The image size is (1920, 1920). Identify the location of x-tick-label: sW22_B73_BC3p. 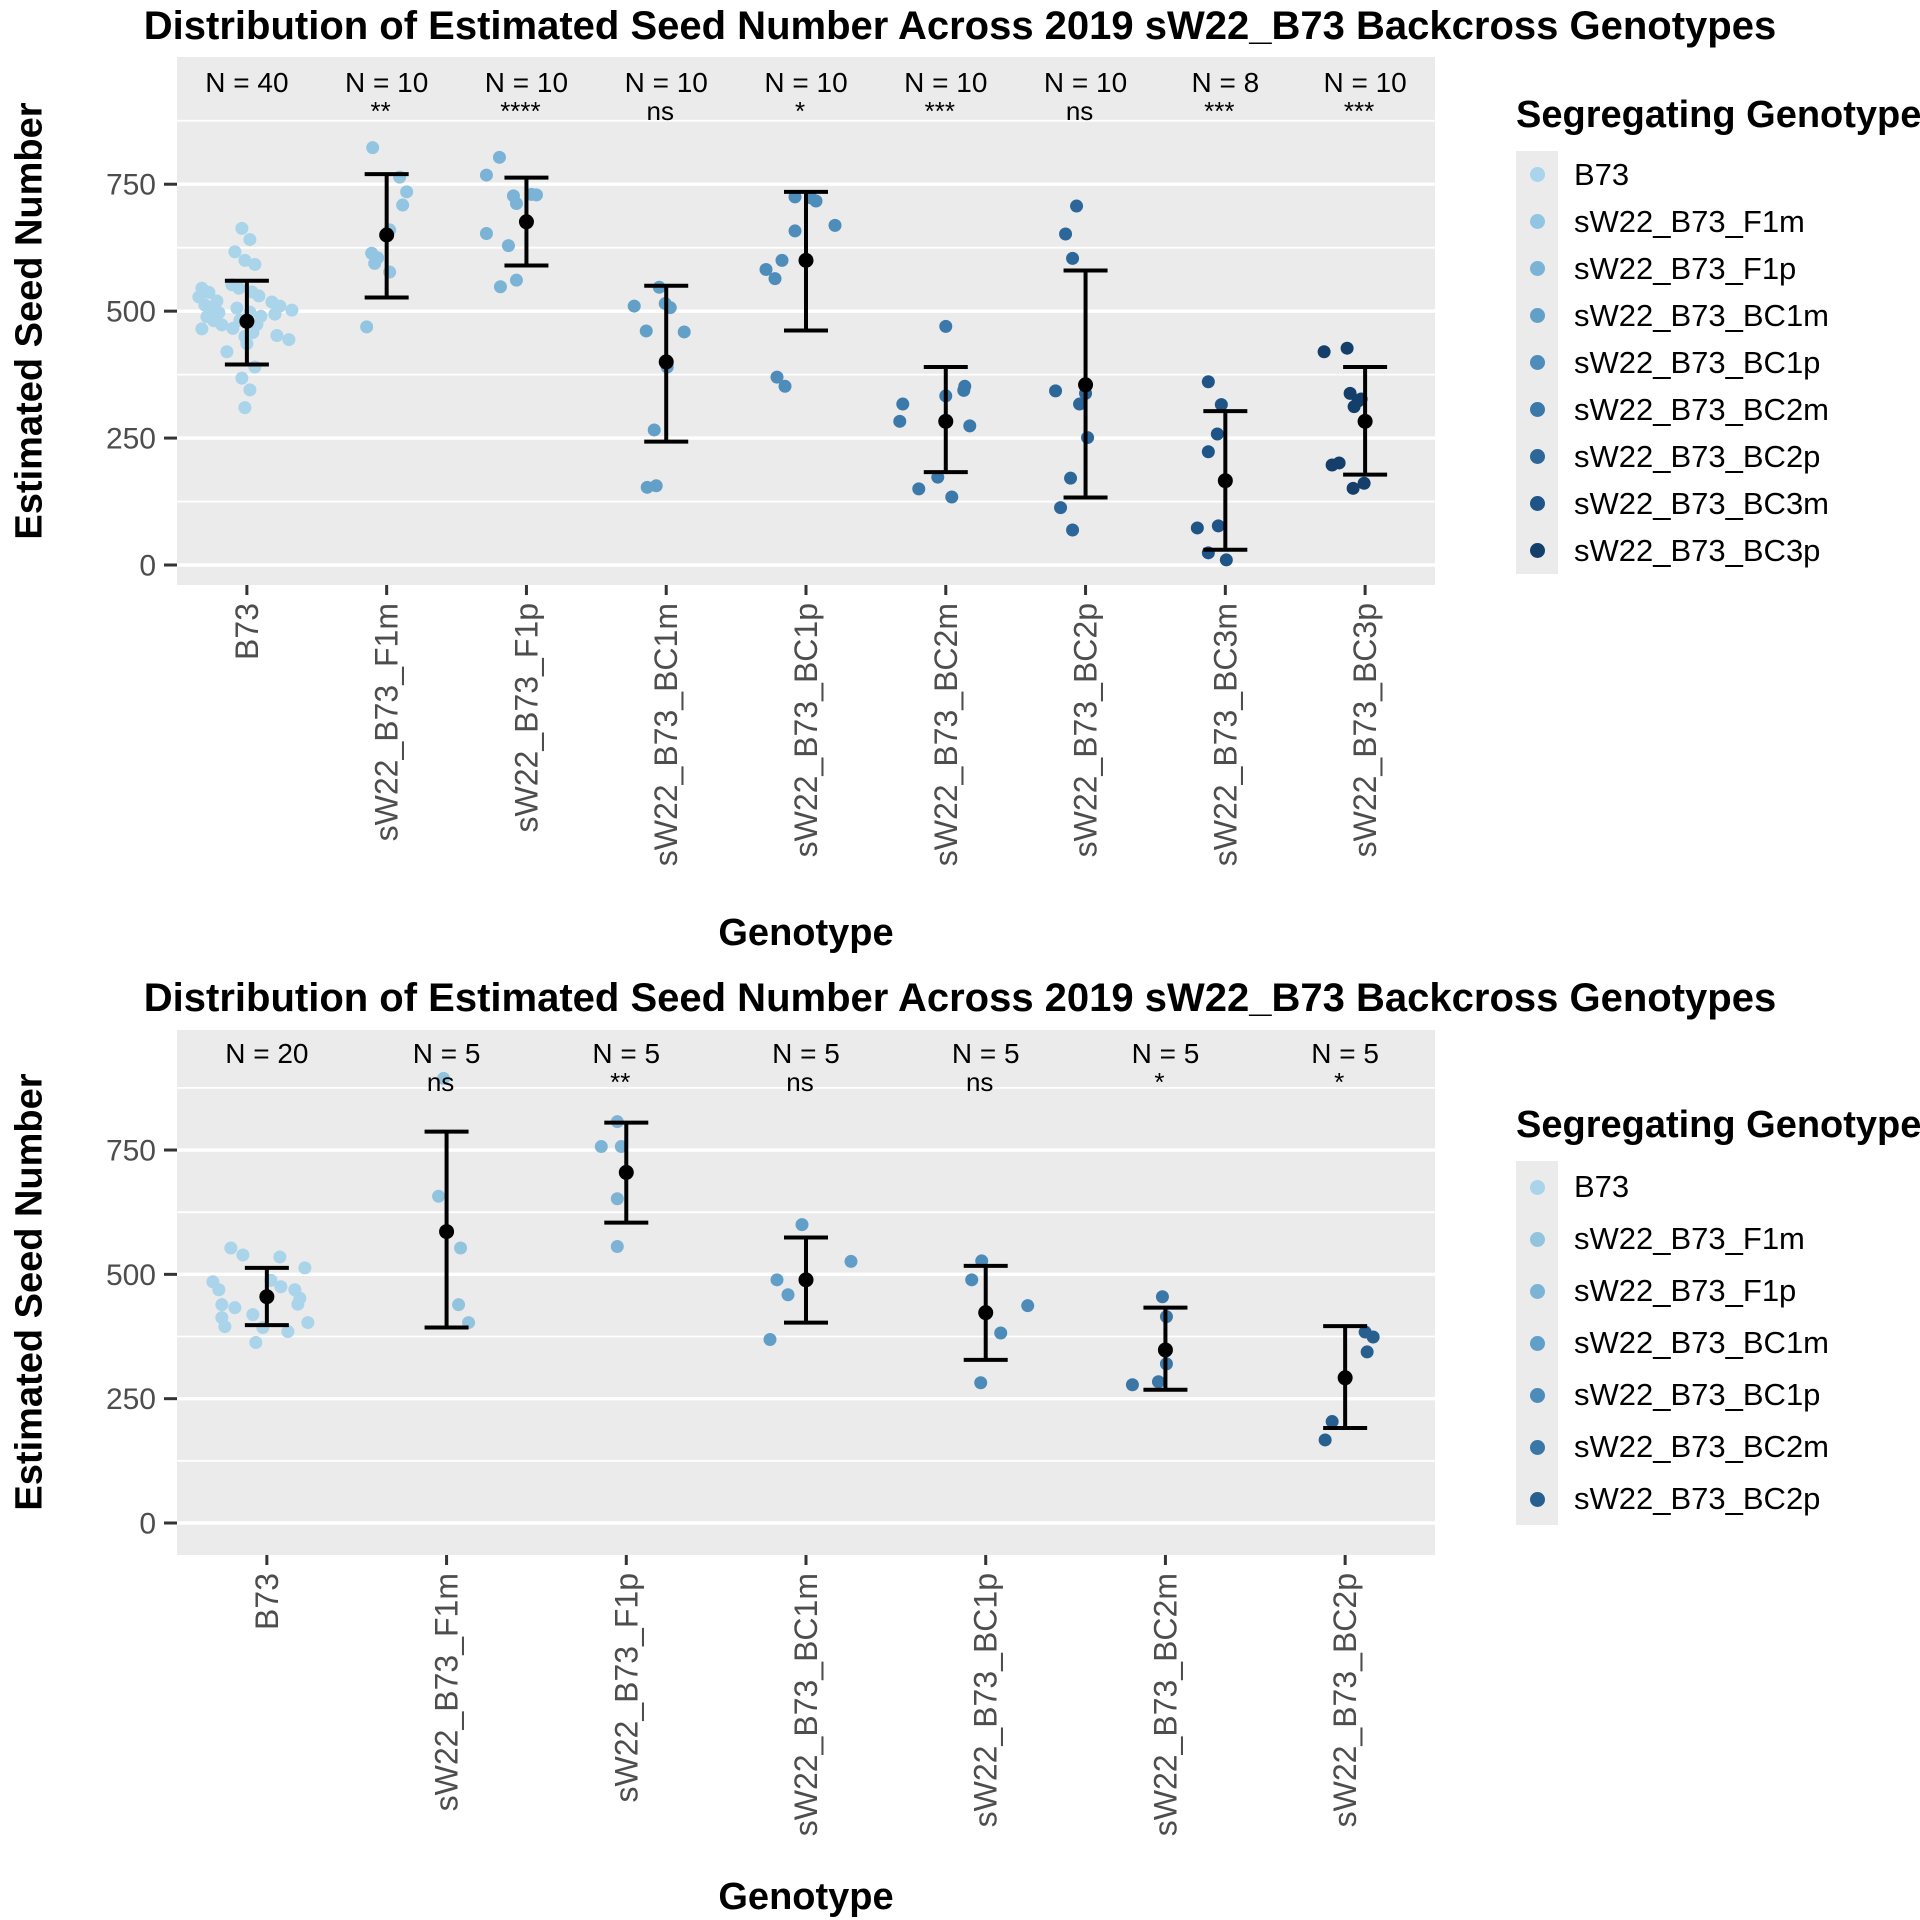
(1365, 730).